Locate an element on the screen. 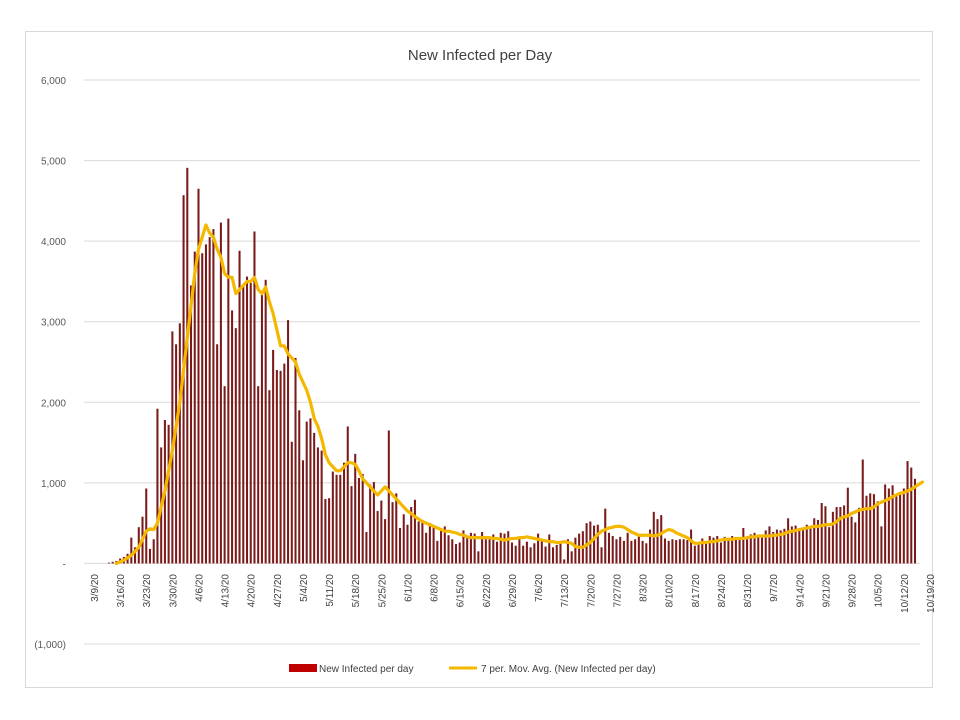  legend-label-bars: New Infected per day is located at coordinates (366, 669).